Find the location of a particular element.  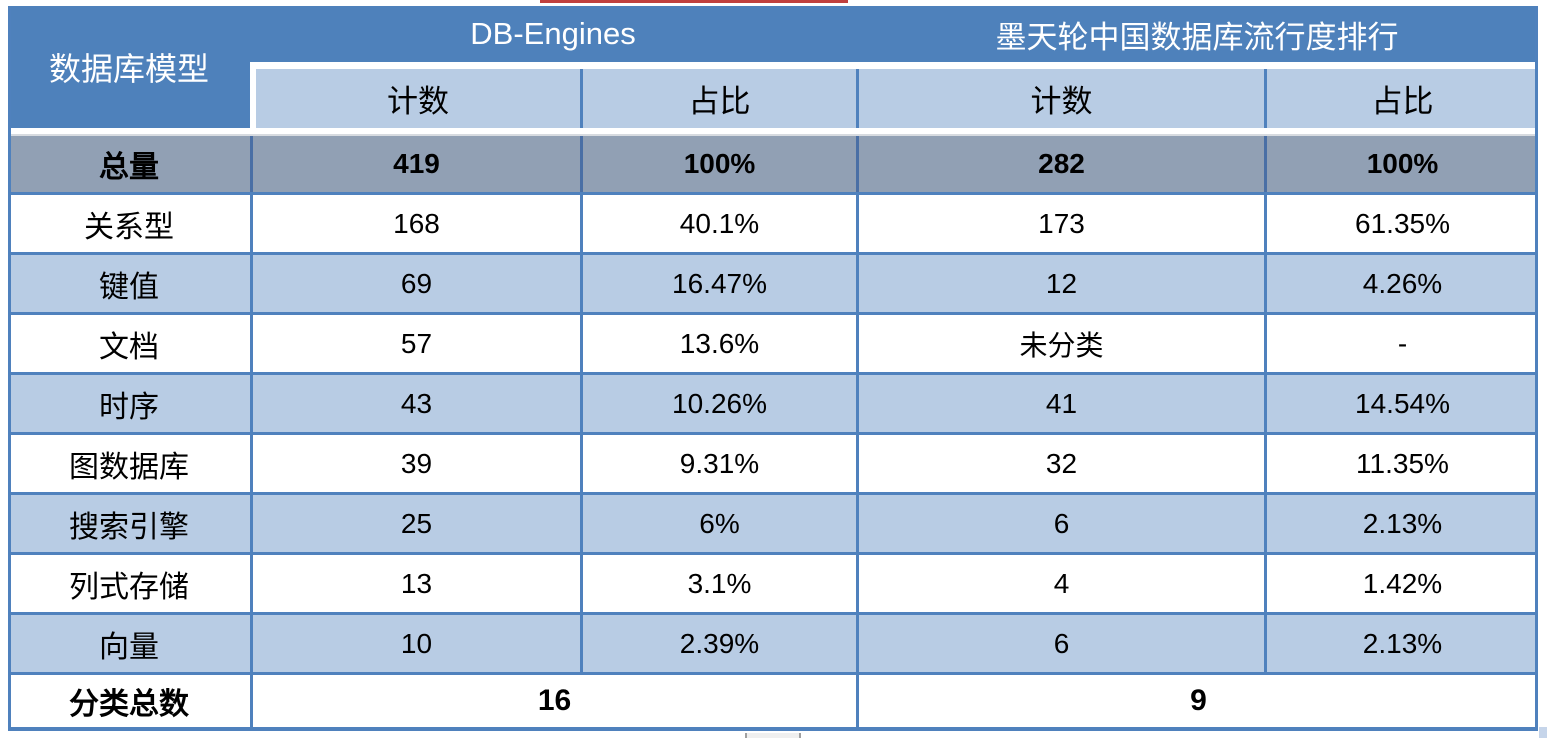

column-header-count-2: 计数 is located at coordinates (1060, 98).